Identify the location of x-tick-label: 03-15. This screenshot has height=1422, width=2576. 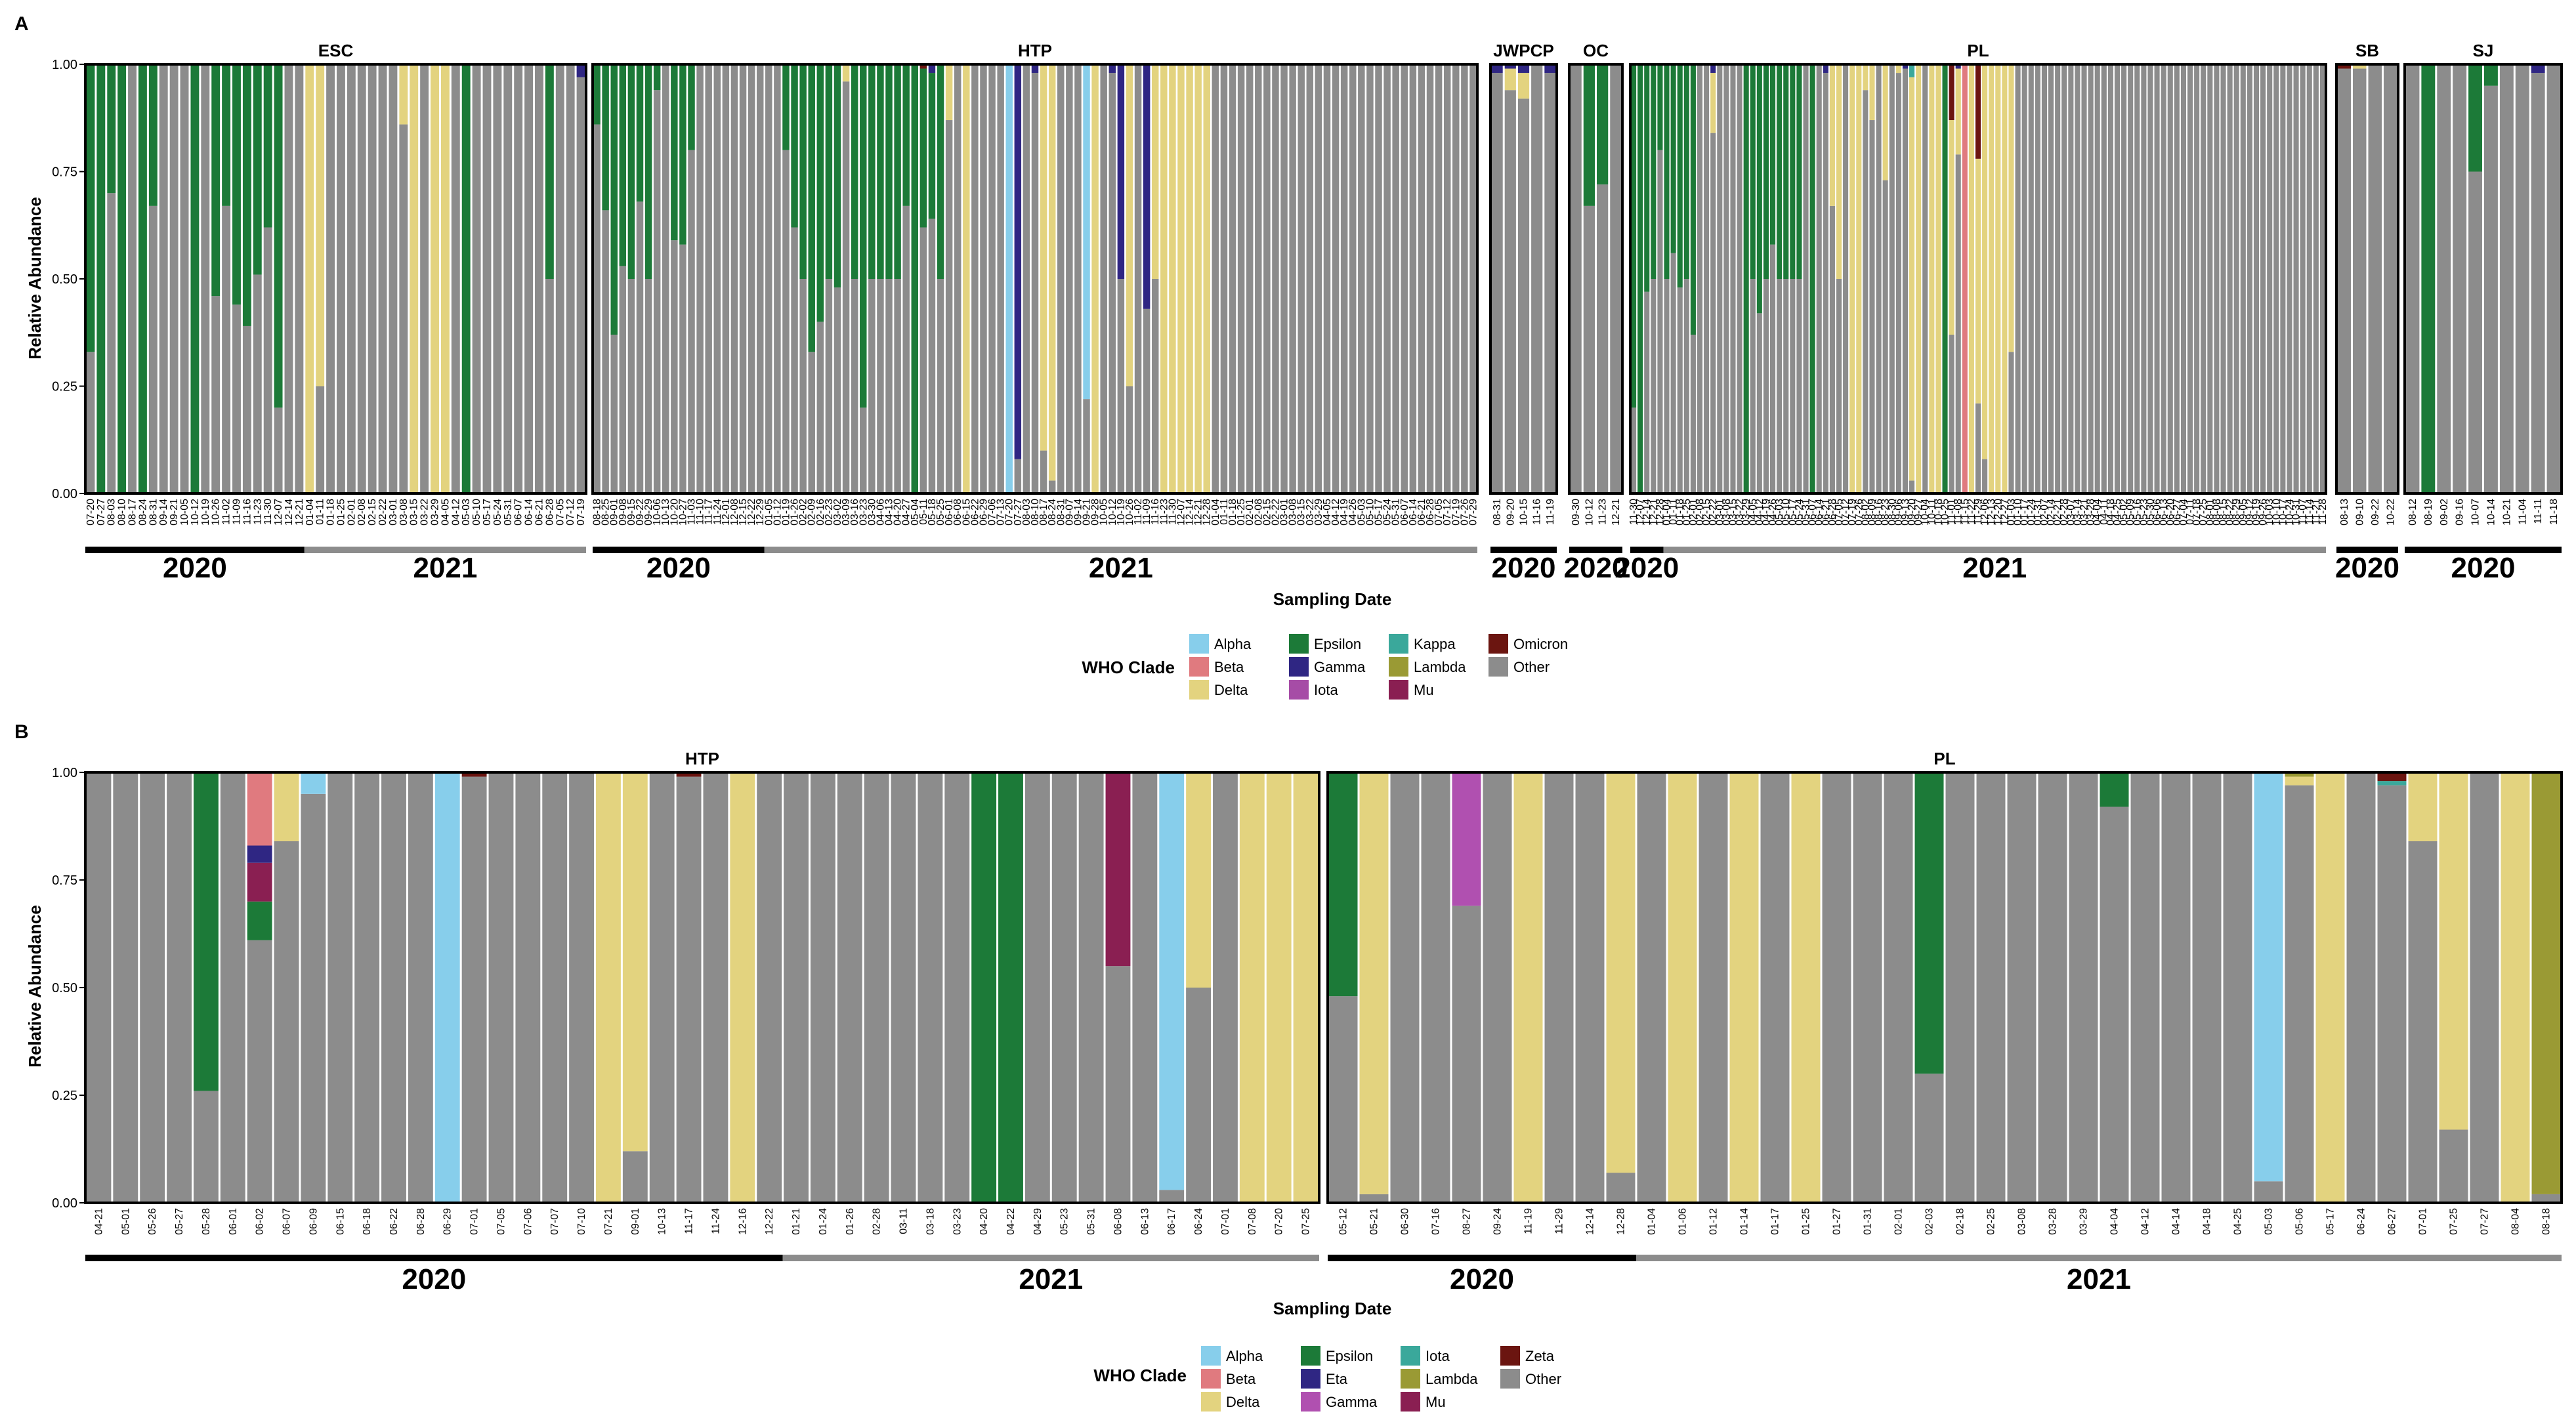
(414, 512).